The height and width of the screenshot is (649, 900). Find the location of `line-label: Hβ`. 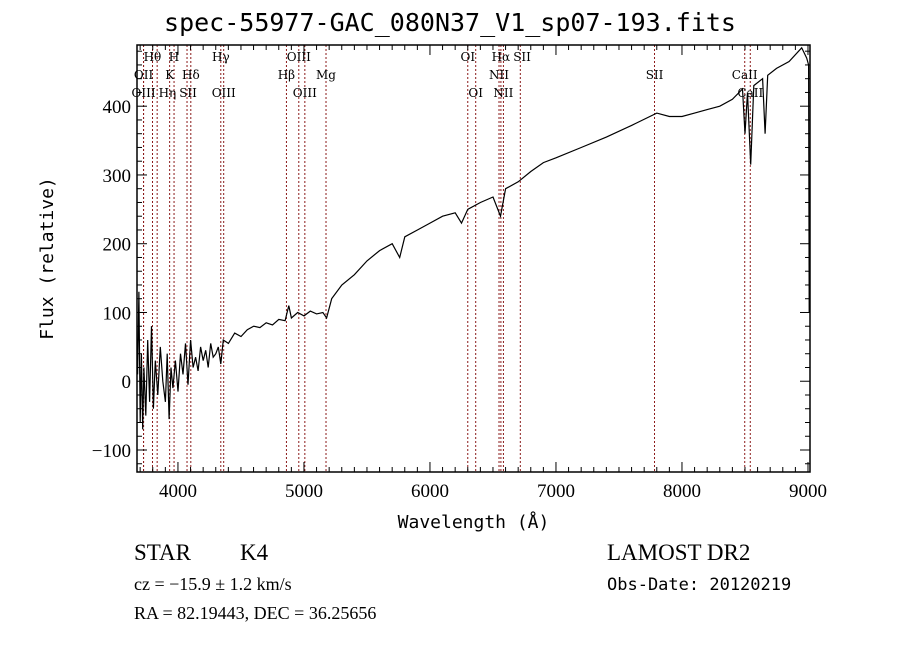

line-label: Hβ is located at coordinates (286, 75).